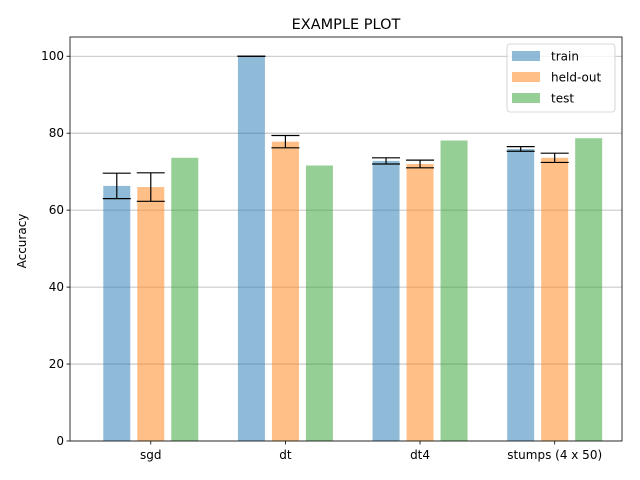  I want to click on y-tick-label: 100, so click(52, 56).